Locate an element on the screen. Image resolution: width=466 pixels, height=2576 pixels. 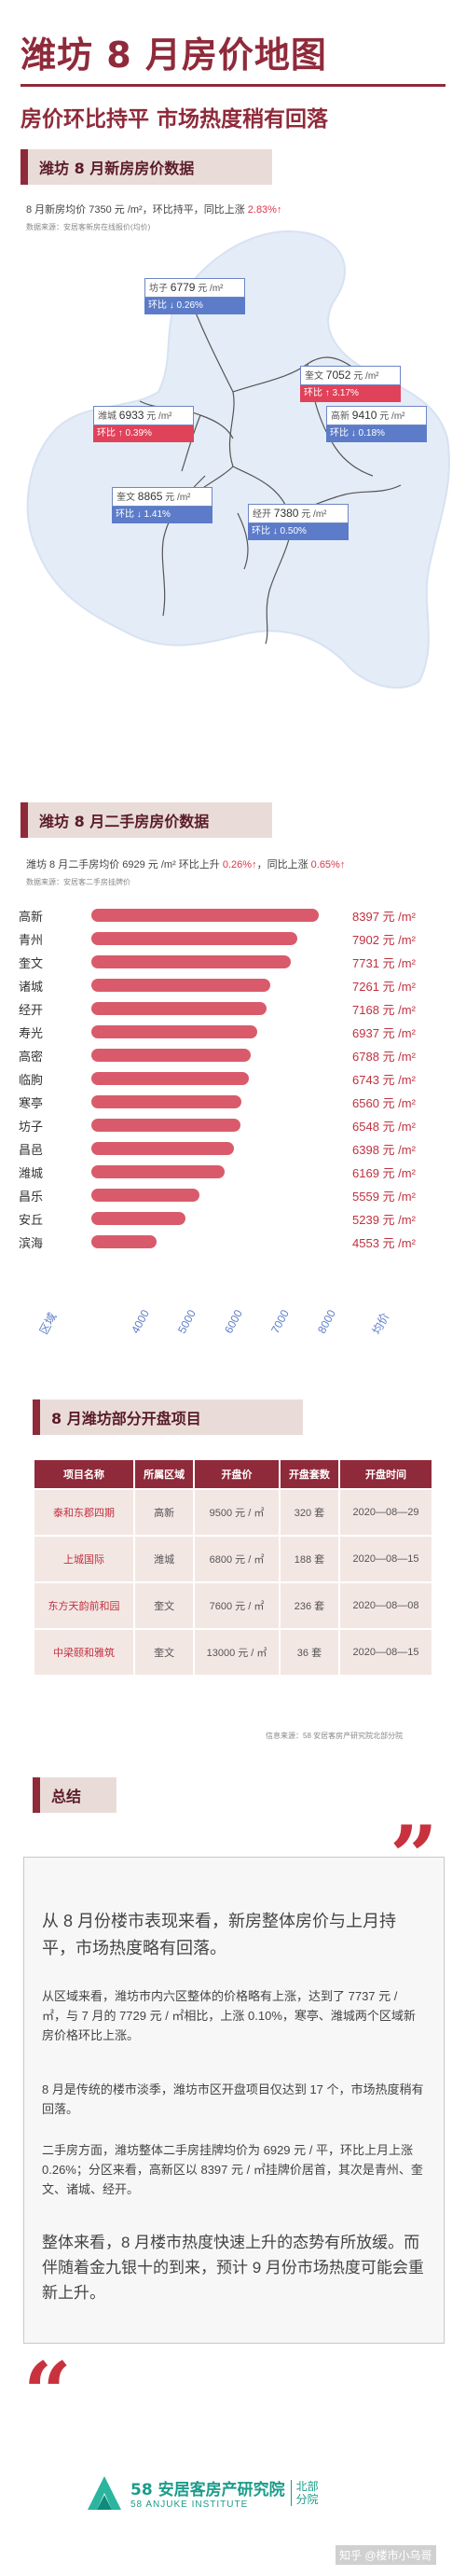
x-tick-label: 8000 is located at coordinates (326, 1321).